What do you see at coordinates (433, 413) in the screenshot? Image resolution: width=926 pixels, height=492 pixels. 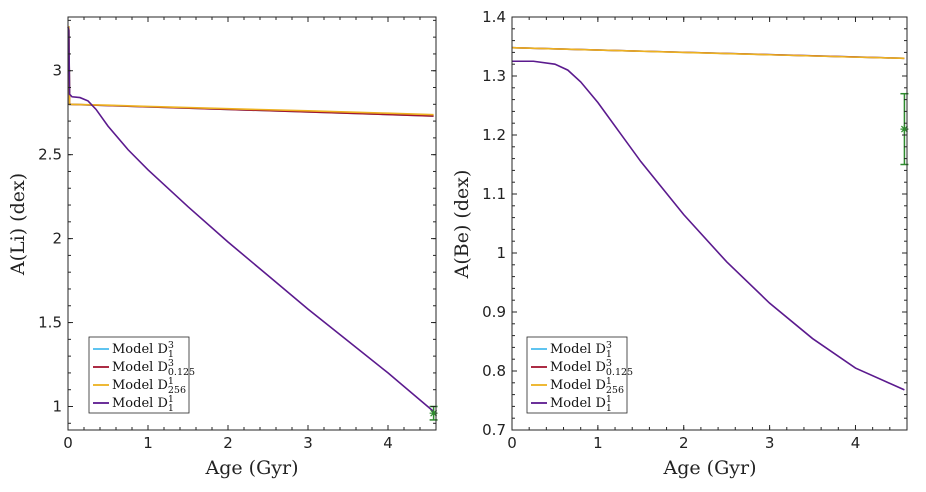 I see `lithium-observation-point` at bounding box center [433, 413].